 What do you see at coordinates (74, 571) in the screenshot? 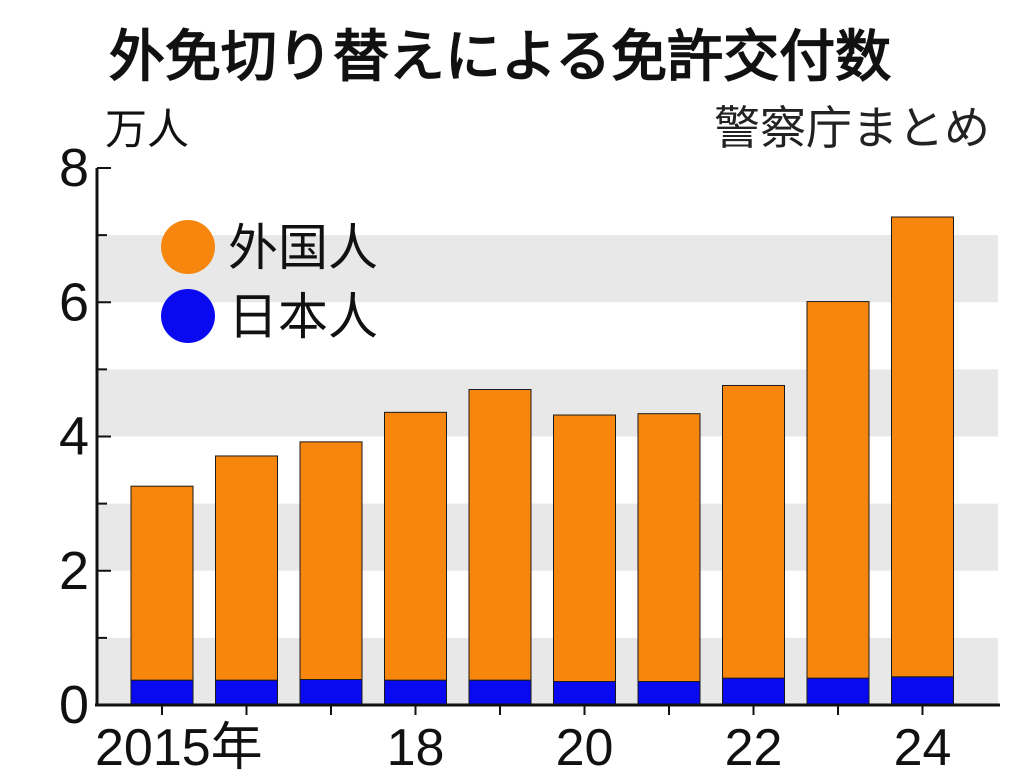
I see `y-tick-label: 2` at bounding box center [74, 571].